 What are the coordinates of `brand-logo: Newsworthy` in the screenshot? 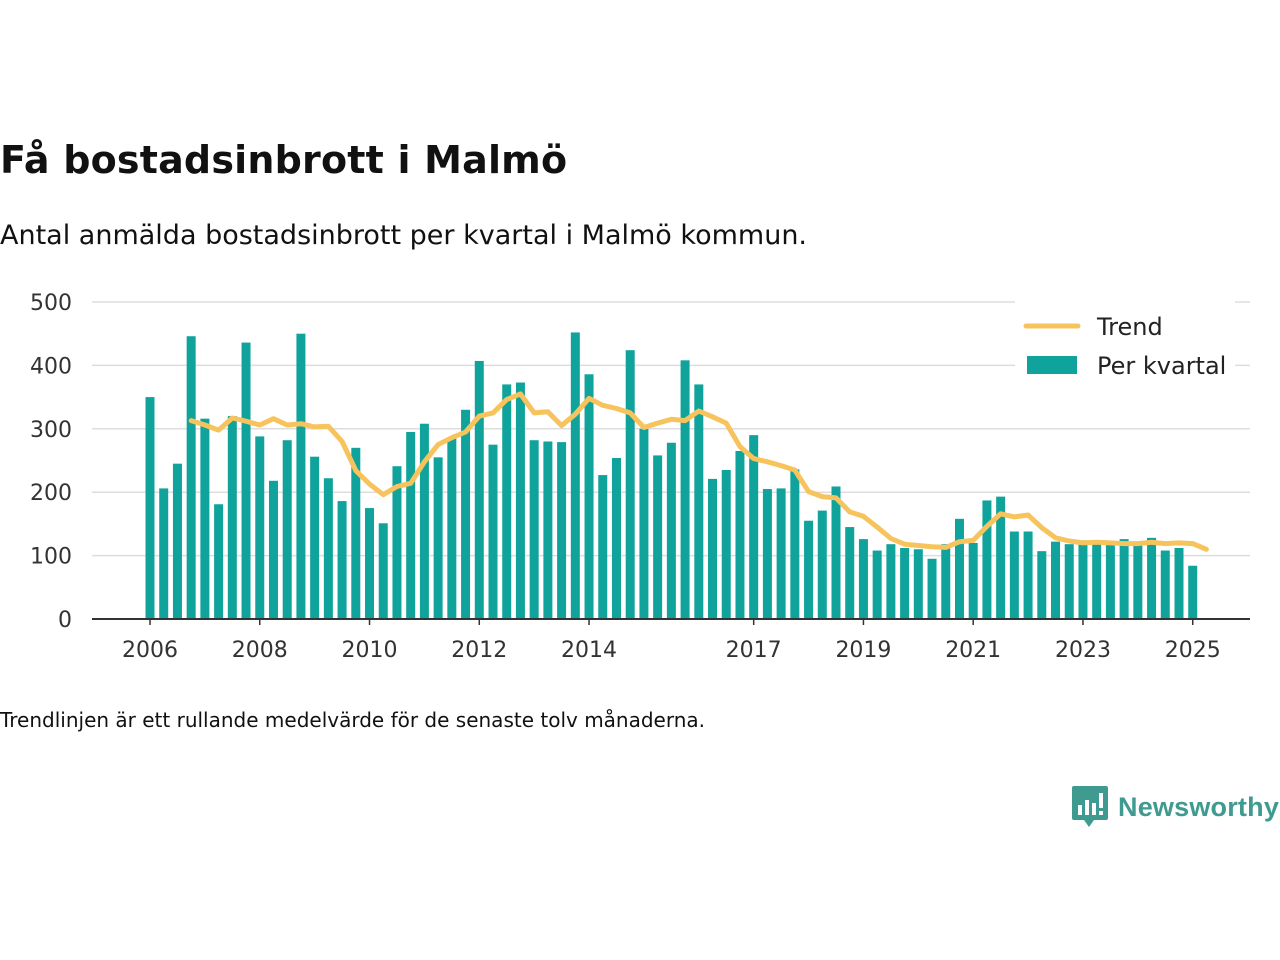 It's located at (1175, 807).